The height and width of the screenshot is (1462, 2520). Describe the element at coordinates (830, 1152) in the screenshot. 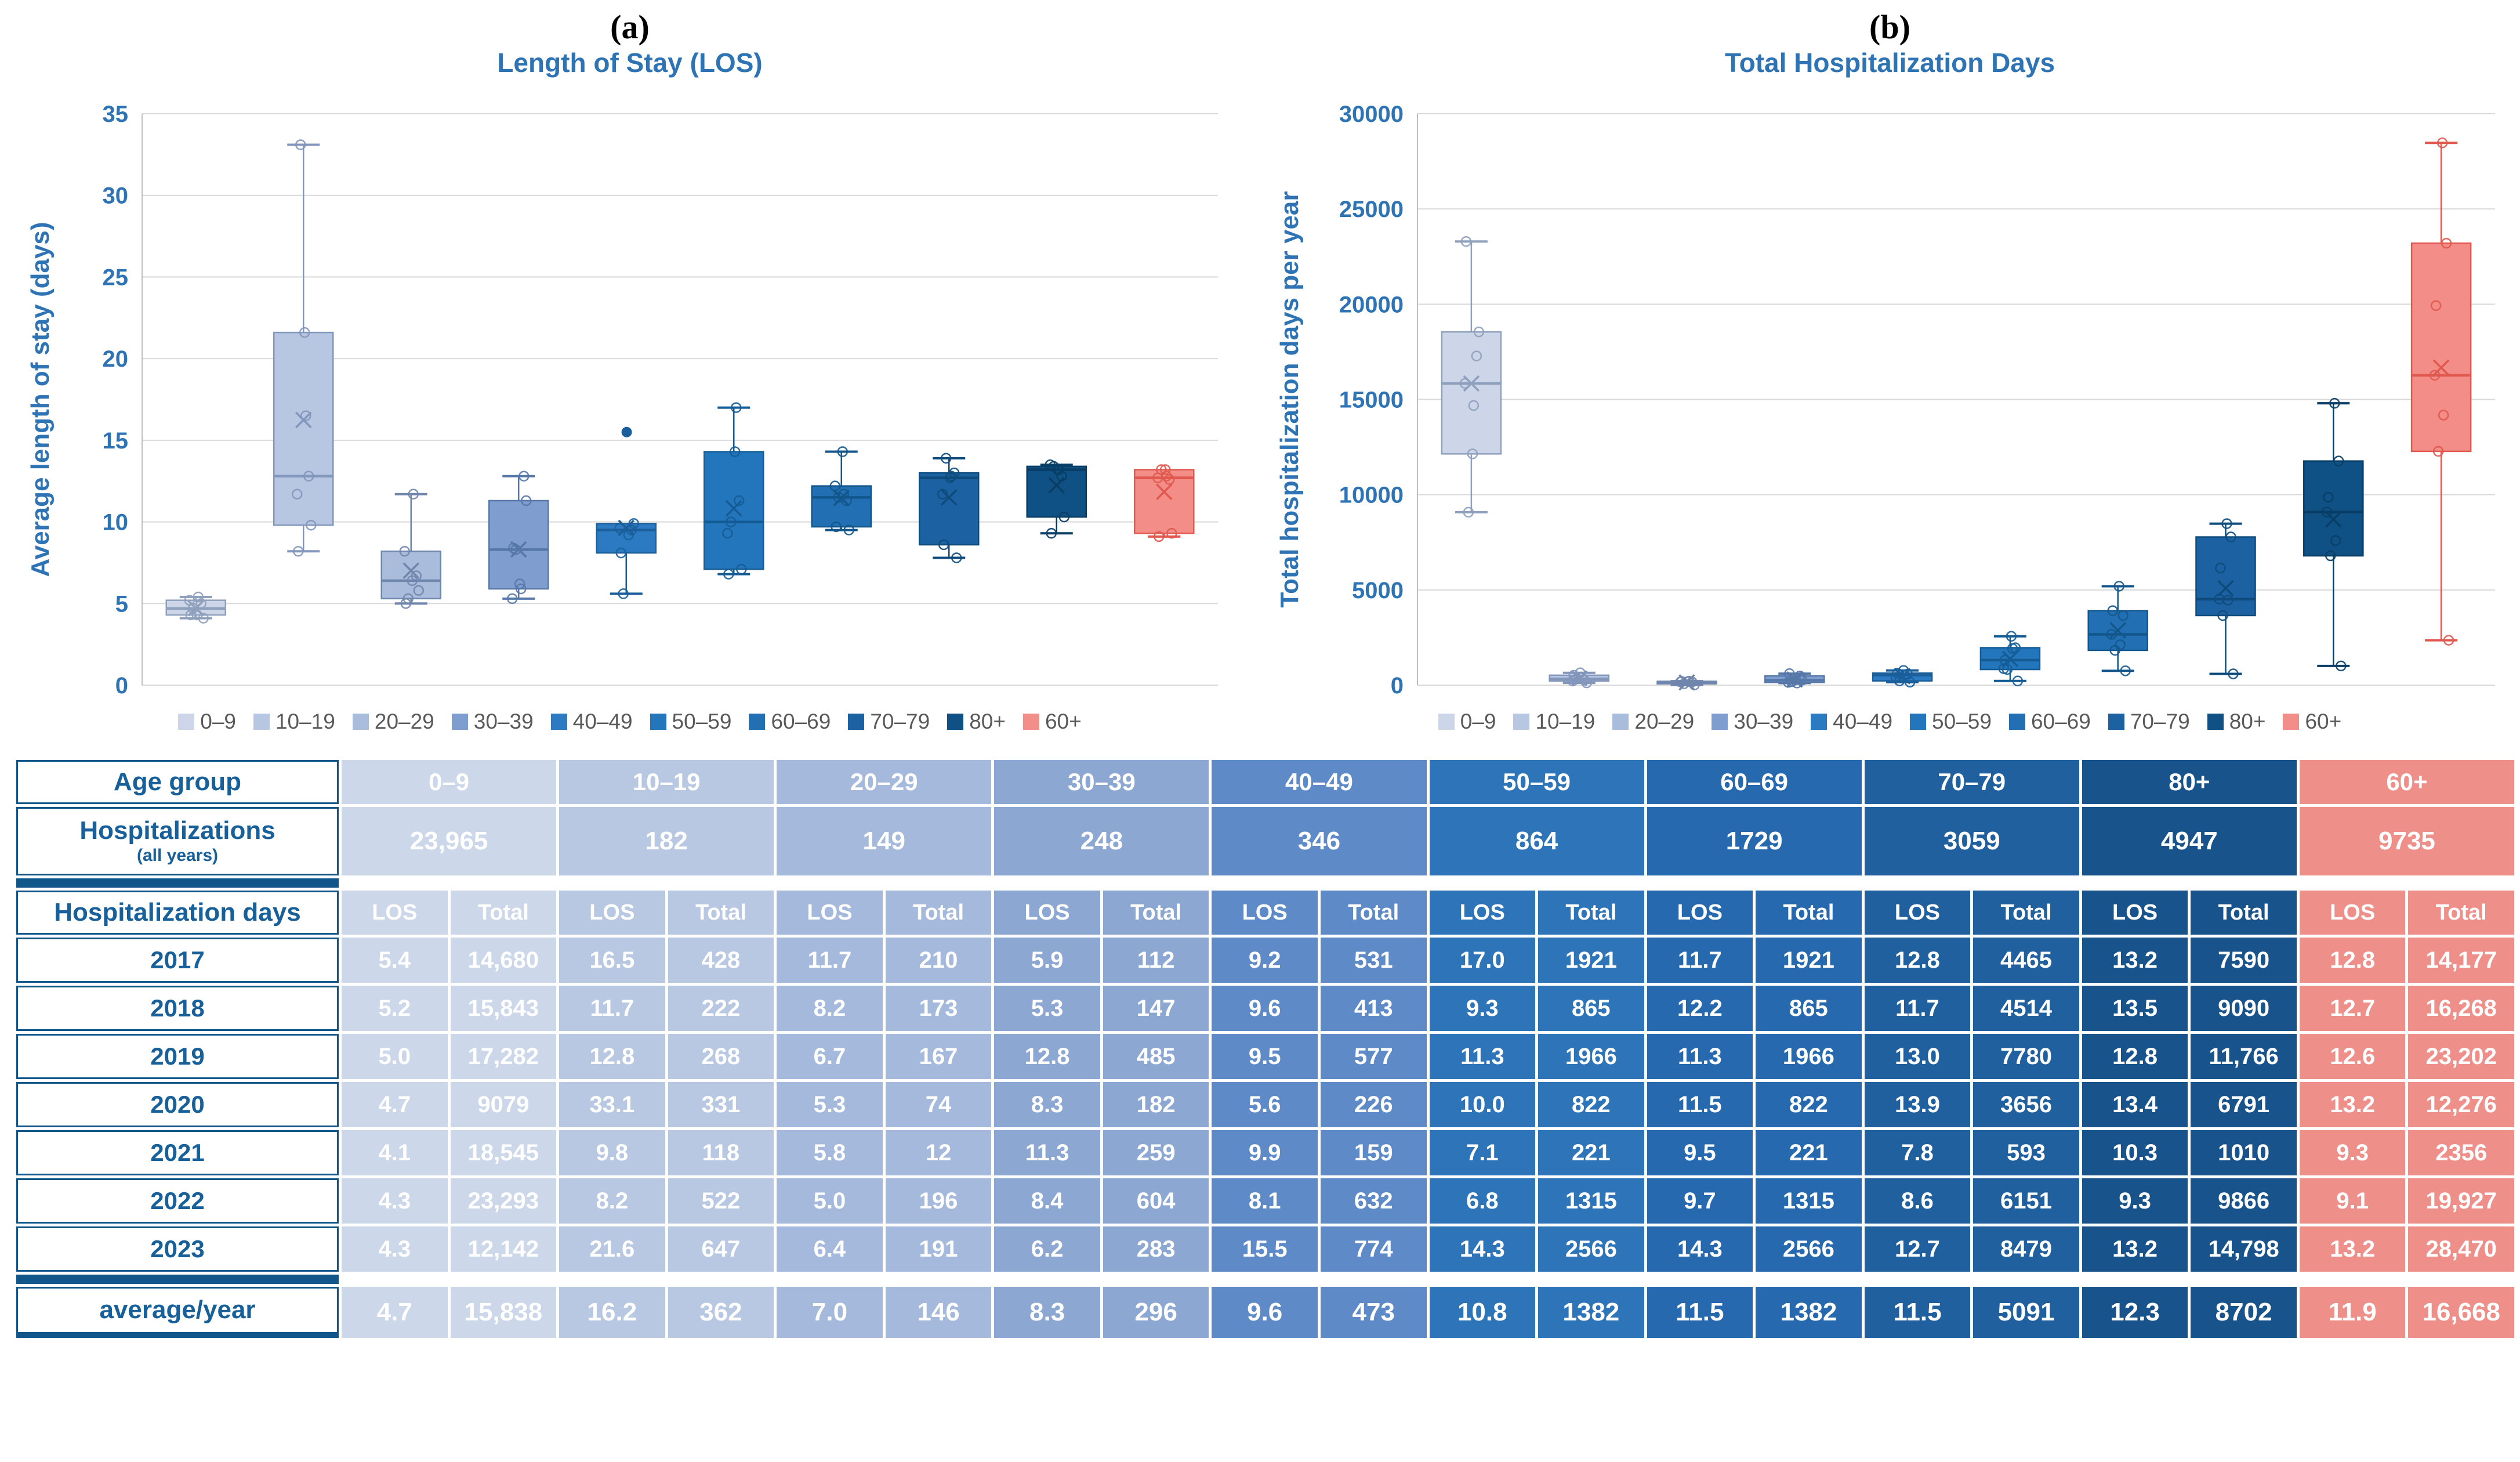

I see `los-value: 5.8` at that location.